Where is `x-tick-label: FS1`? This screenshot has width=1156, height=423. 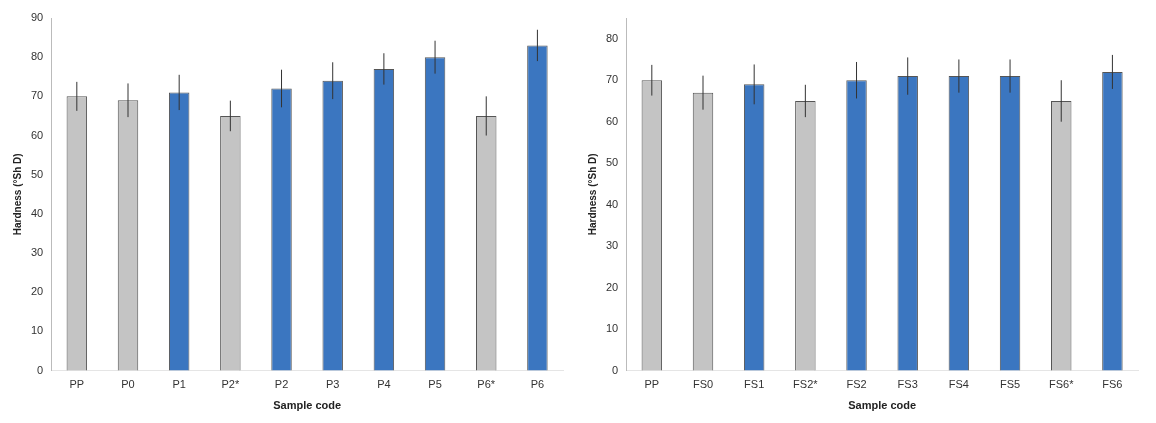
x-tick-label: FS1 is located at coordinates (754, 384).